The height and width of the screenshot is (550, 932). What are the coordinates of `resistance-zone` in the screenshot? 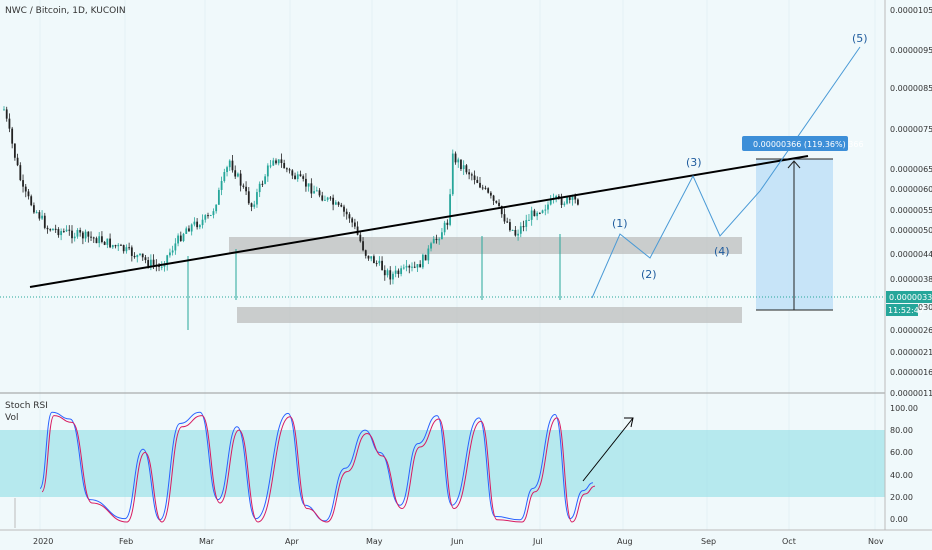 It's located at (485, 245).